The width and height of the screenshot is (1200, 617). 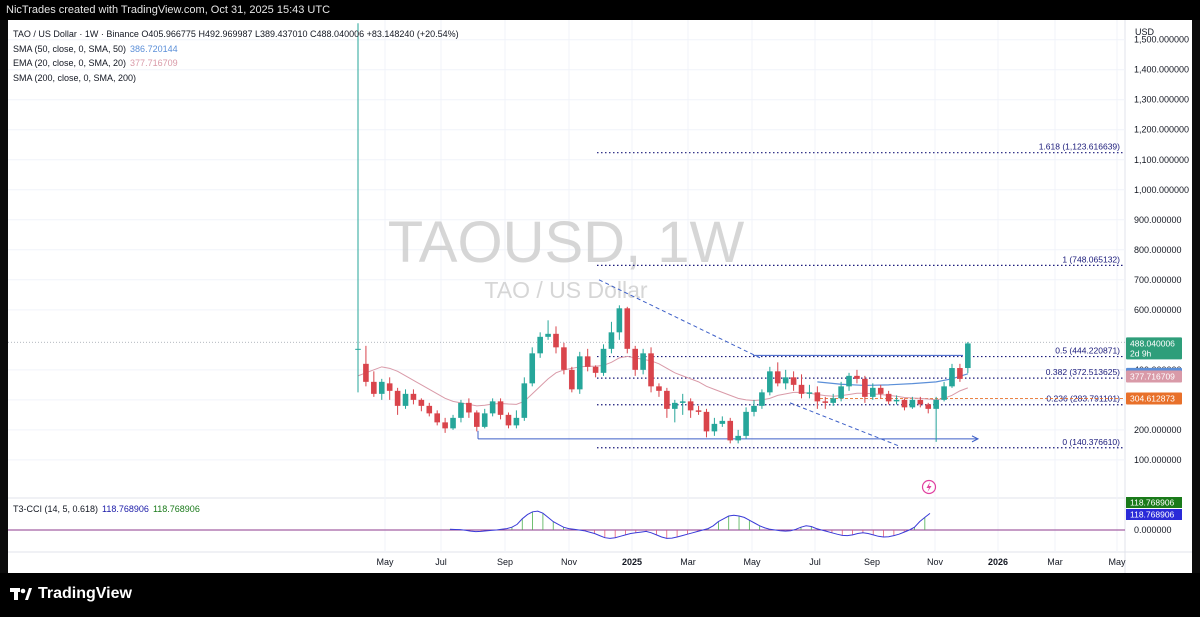 What do you see at coordinates (975, 439) in the screenshot?
I see `support-arrow-head` at bounding box center [975, 439].